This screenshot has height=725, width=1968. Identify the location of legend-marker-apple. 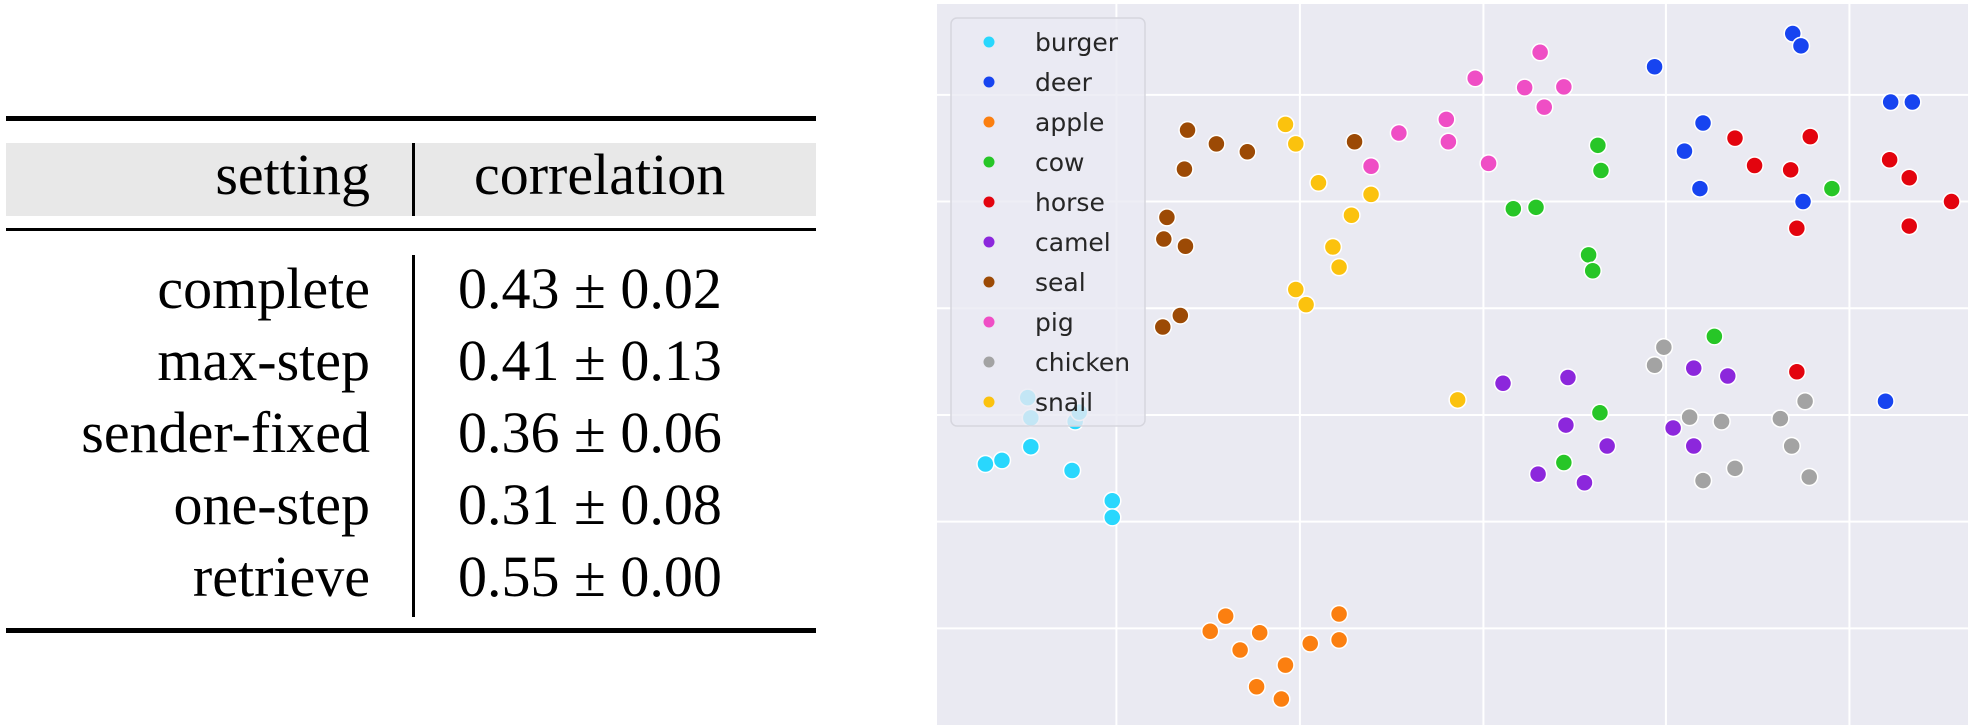
(989, 122).